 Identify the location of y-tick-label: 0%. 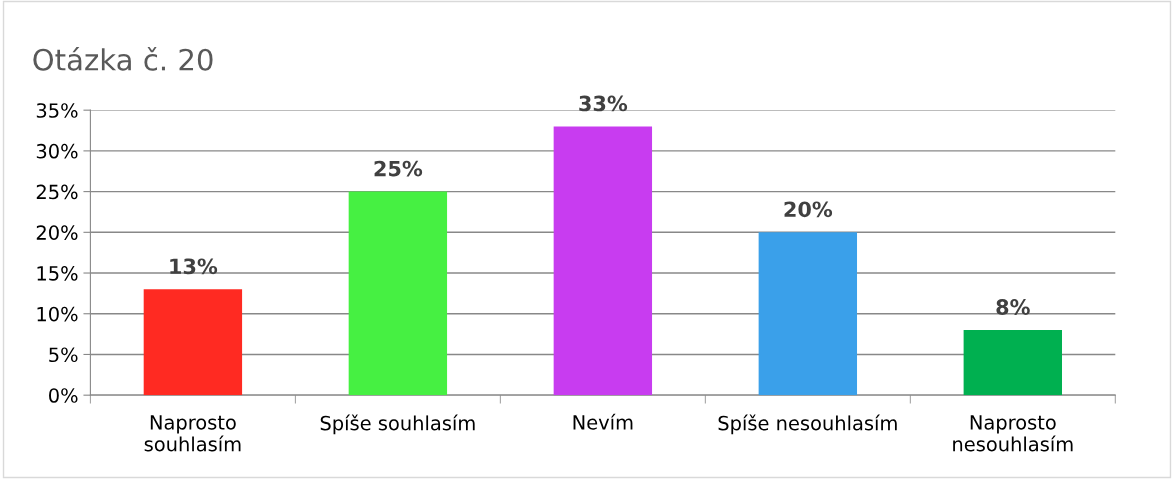
(63, 395).